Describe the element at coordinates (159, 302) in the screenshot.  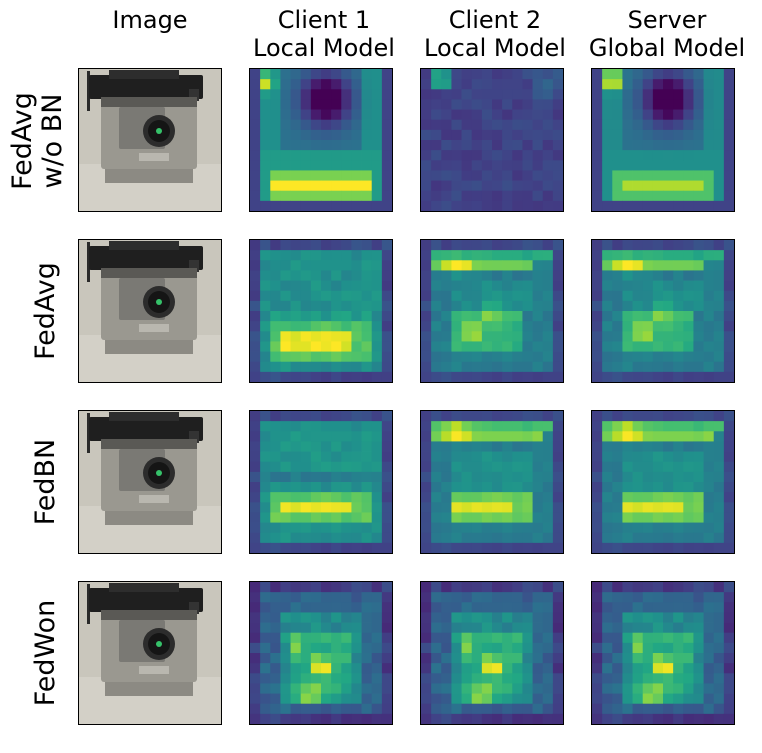
I see `status-light` at that location.